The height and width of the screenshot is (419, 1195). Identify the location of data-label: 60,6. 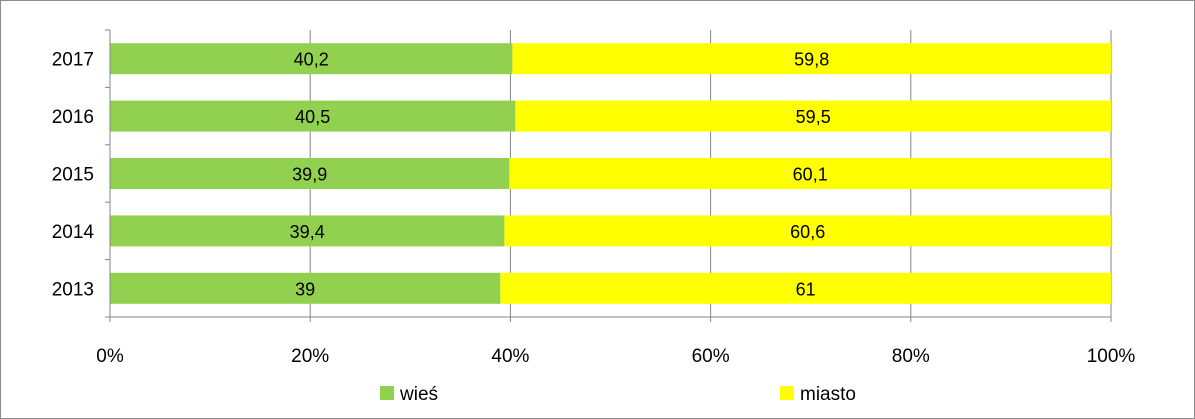
(807, 232).